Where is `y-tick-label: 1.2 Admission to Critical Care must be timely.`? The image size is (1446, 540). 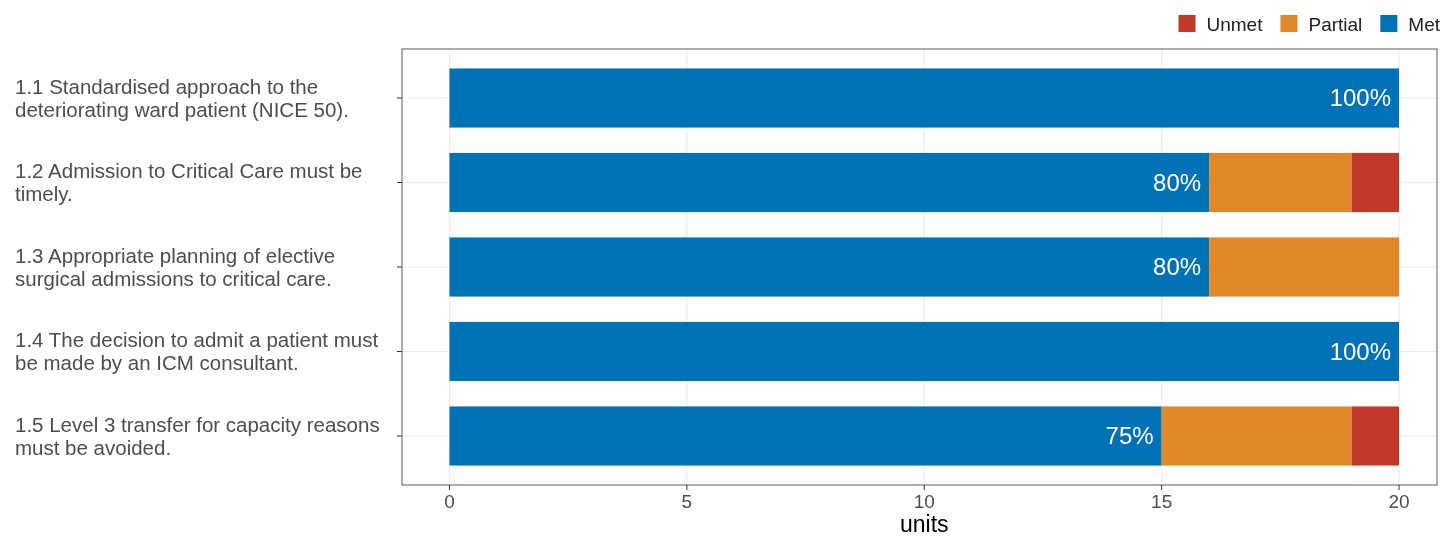
y-tick-label: 1.2 Admission to Critical Care must be timely. is located at coordinates (189, 182).